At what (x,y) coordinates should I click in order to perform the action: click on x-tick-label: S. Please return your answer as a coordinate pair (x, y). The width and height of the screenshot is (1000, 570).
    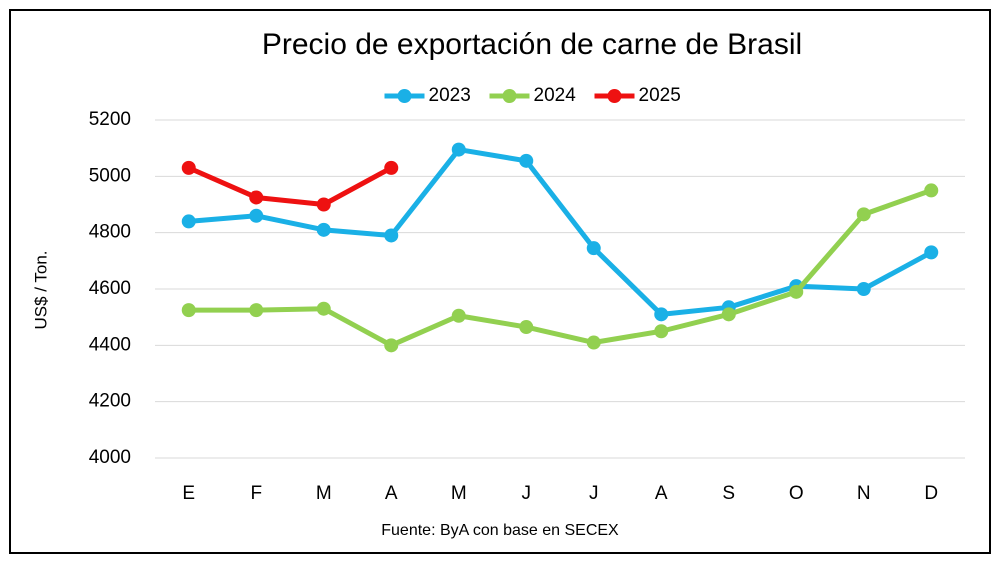
    Looking at the image, I should click on (728, 493).